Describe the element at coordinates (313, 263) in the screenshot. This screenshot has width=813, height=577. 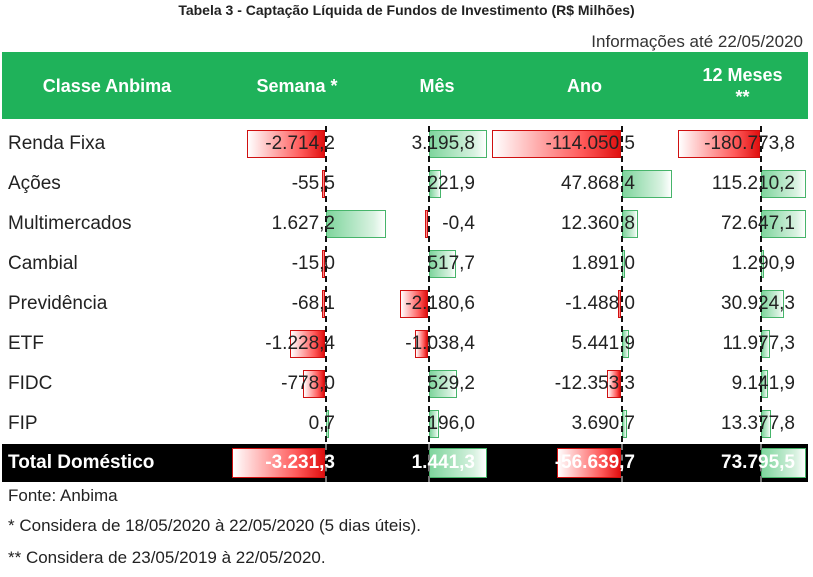
I see `cell-semana: -15,0` at that location.